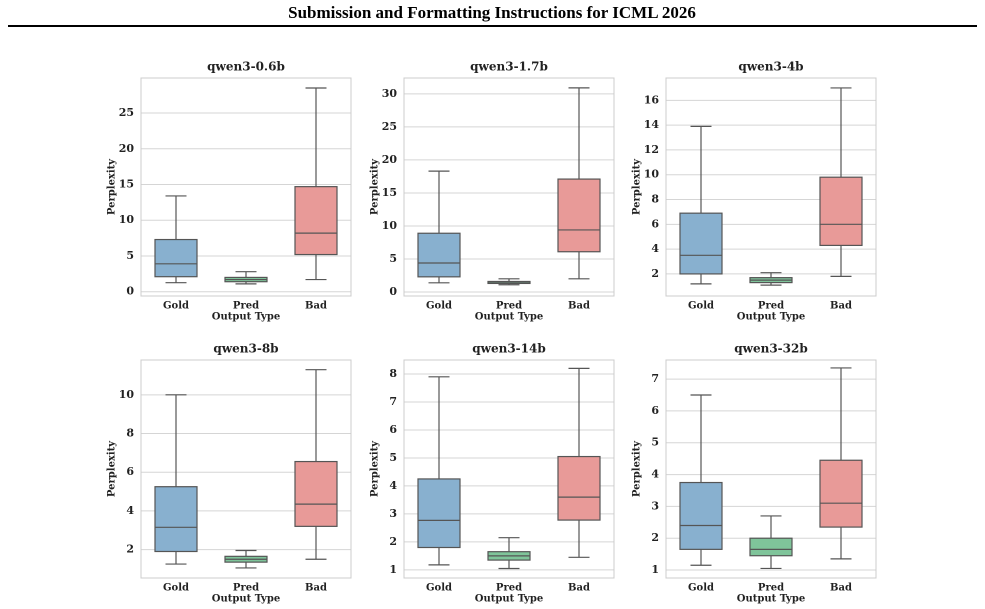 The height and width of the screenshot is (609, 985). I want to click on chart-title: qwen3-32b, so click(771, 349).